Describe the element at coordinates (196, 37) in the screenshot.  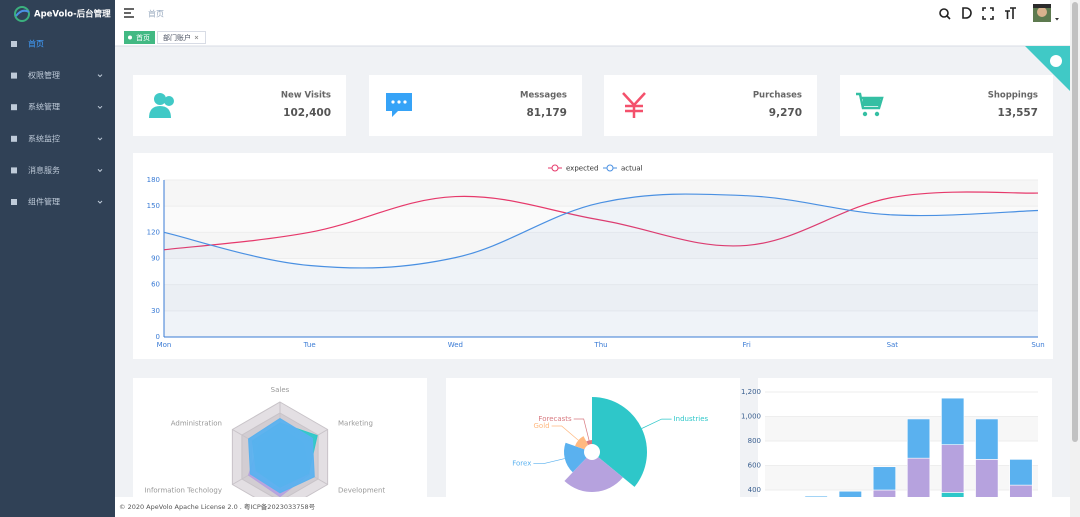
I see `tag-close` at that location.